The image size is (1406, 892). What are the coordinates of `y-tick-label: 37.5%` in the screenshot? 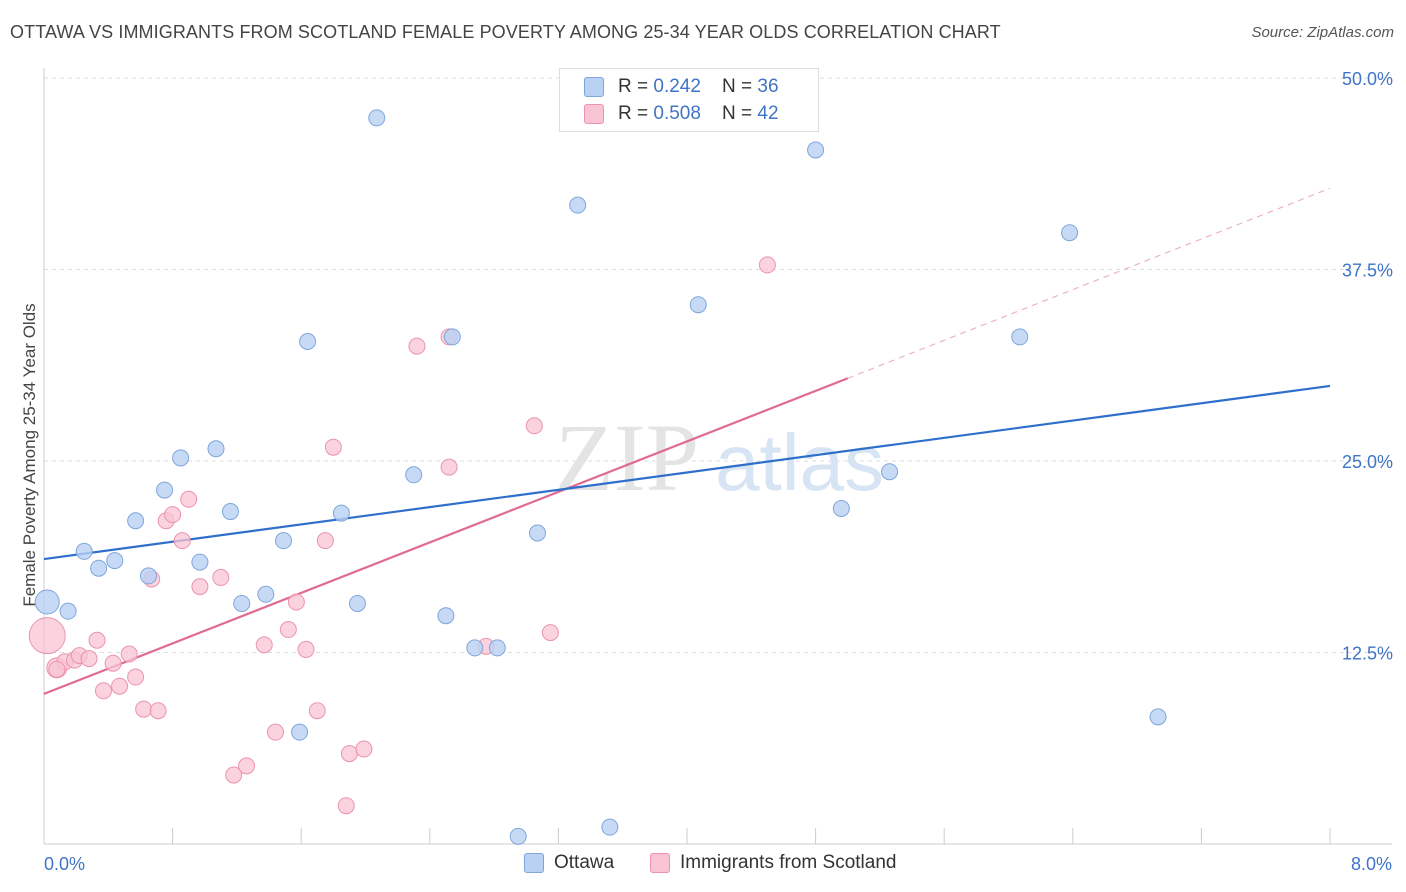 It's located at (1367, 271).